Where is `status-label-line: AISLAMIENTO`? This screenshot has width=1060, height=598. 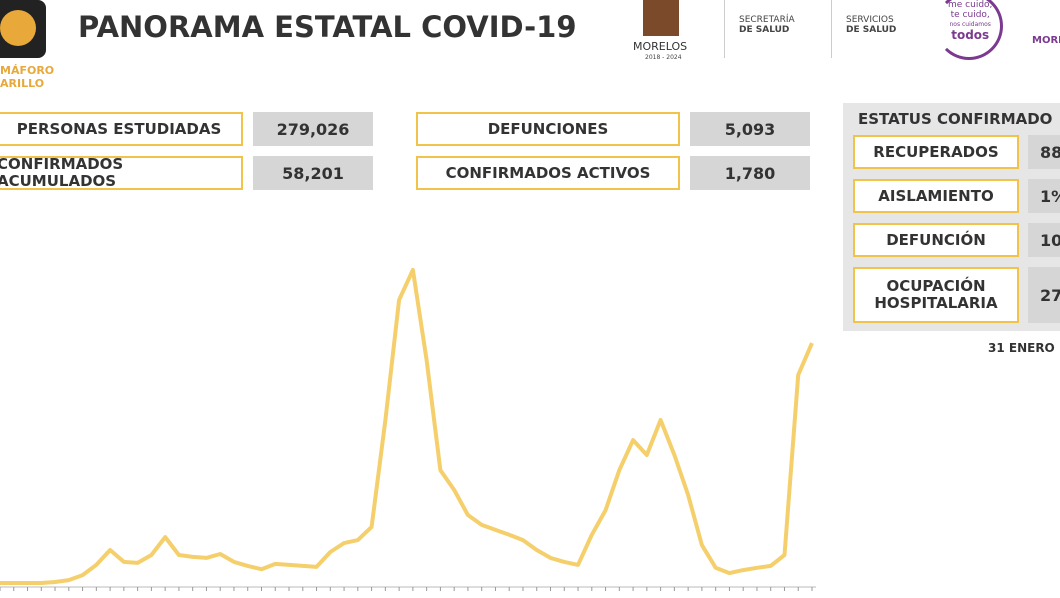 status-label-line: AISLAMIENTO is located at coordinates (936, 195).